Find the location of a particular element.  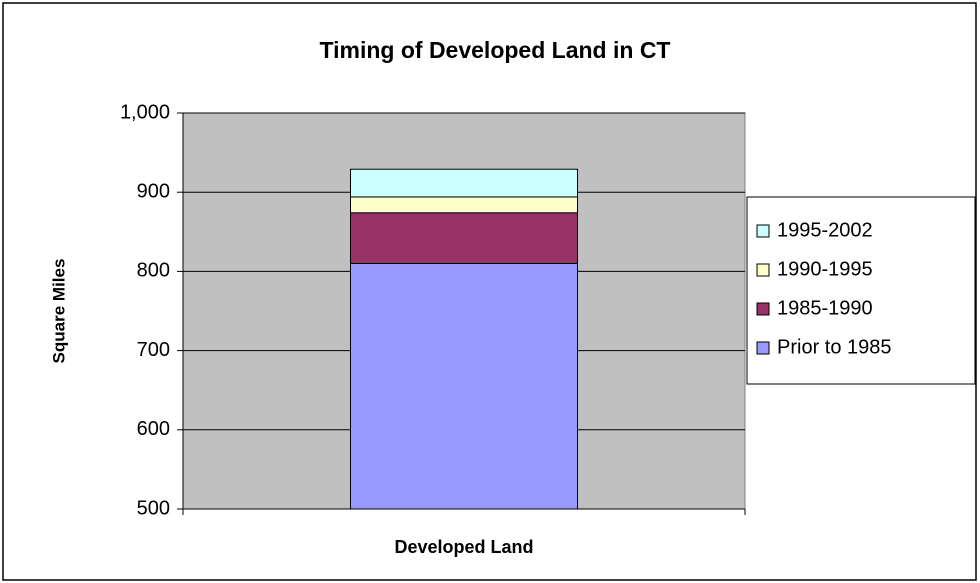

legend-label: 1985-1990 is located at coordinates (825, 308).